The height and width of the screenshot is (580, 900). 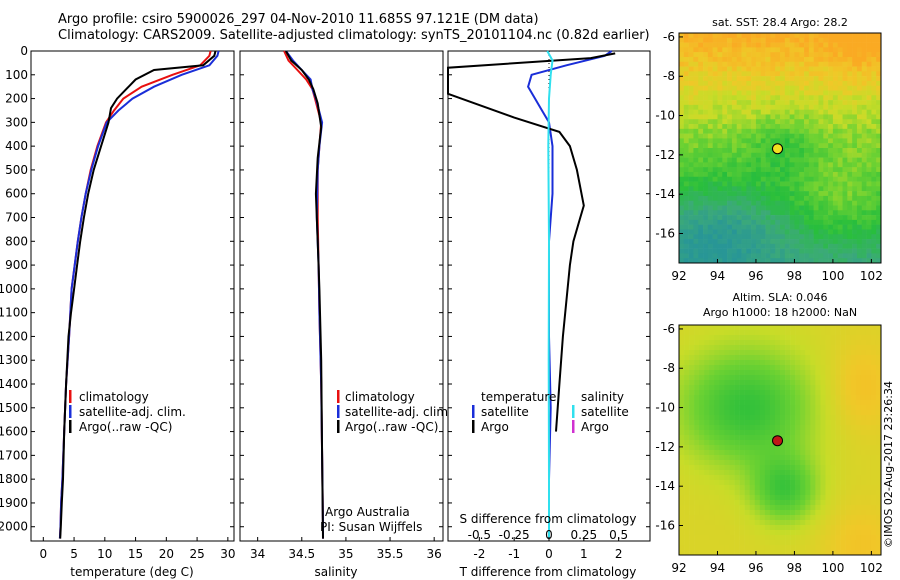 What do you see at coordinates (669, 329) in the screenshot?
I see `y-tick-label: -6` at bounding box center [669, 329].